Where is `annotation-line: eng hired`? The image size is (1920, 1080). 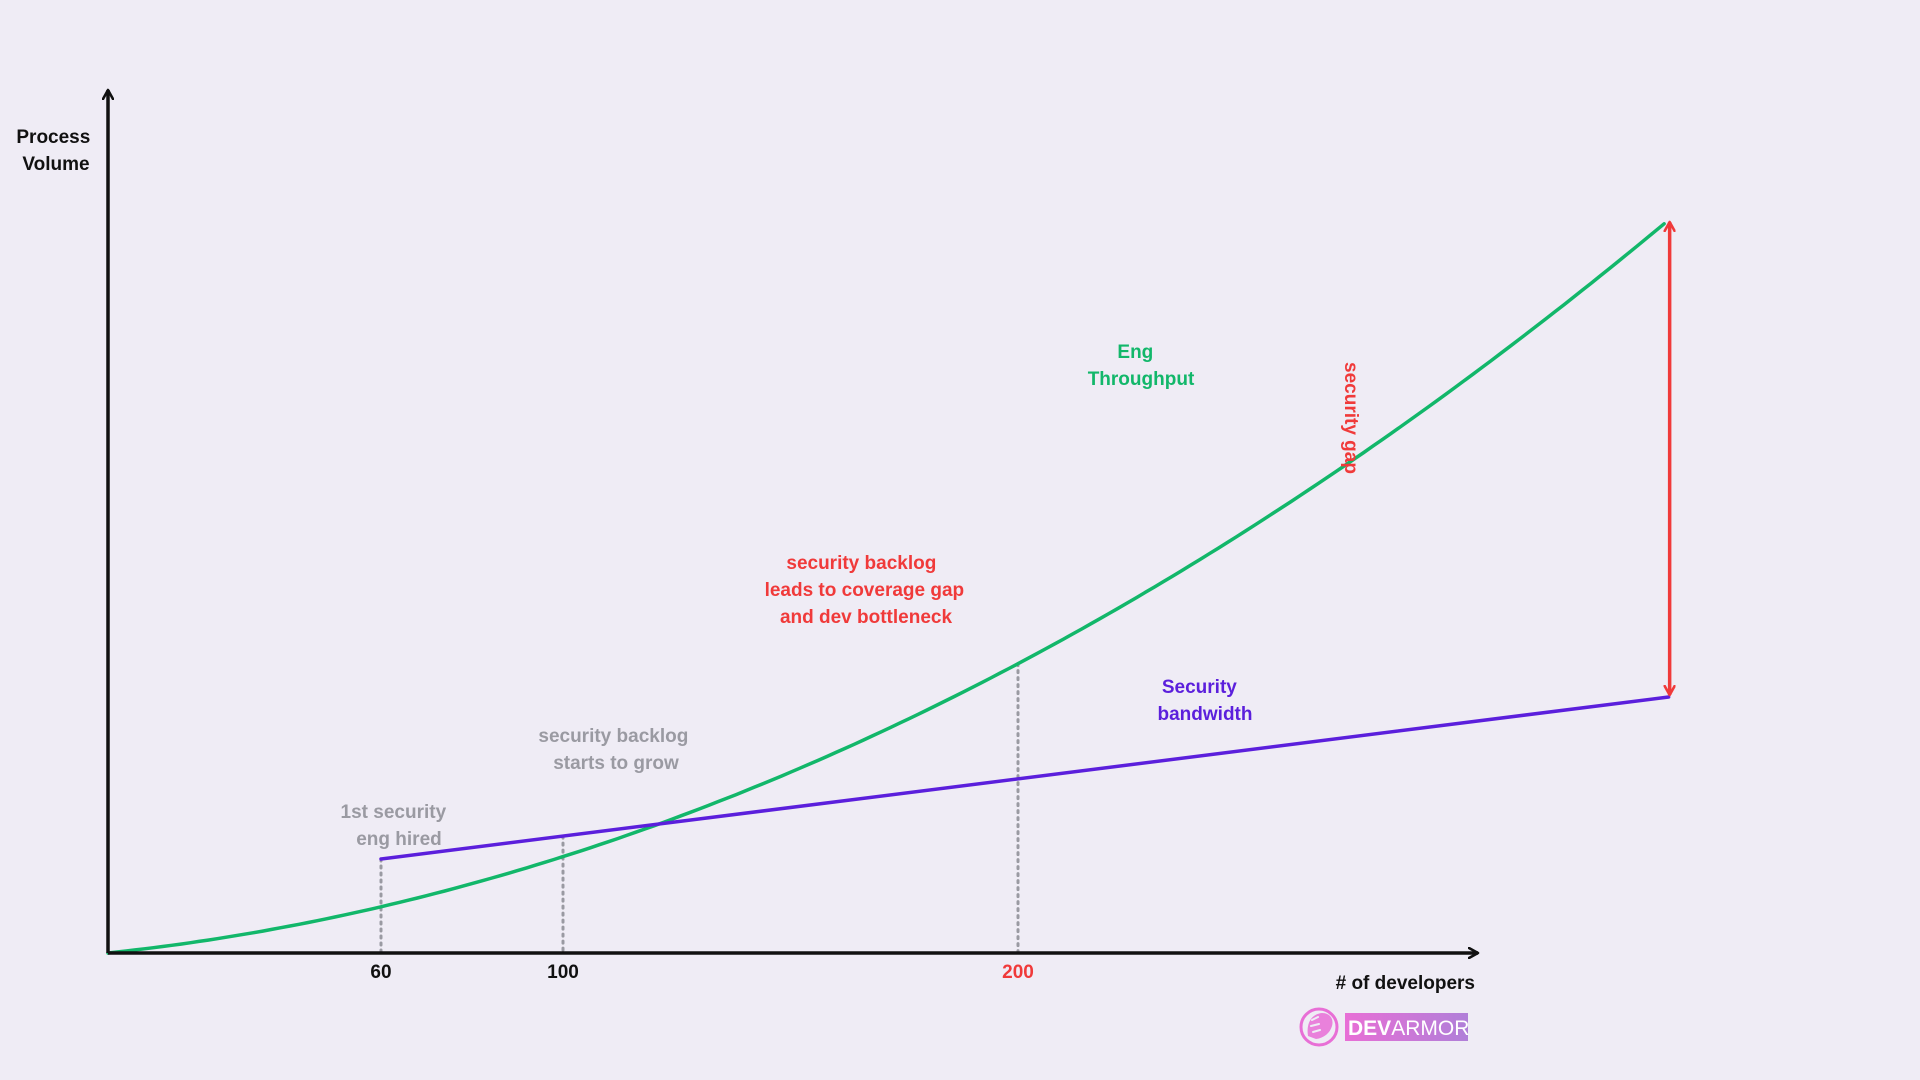
annotation-line: eng hired is located at coordinates (399, 839).